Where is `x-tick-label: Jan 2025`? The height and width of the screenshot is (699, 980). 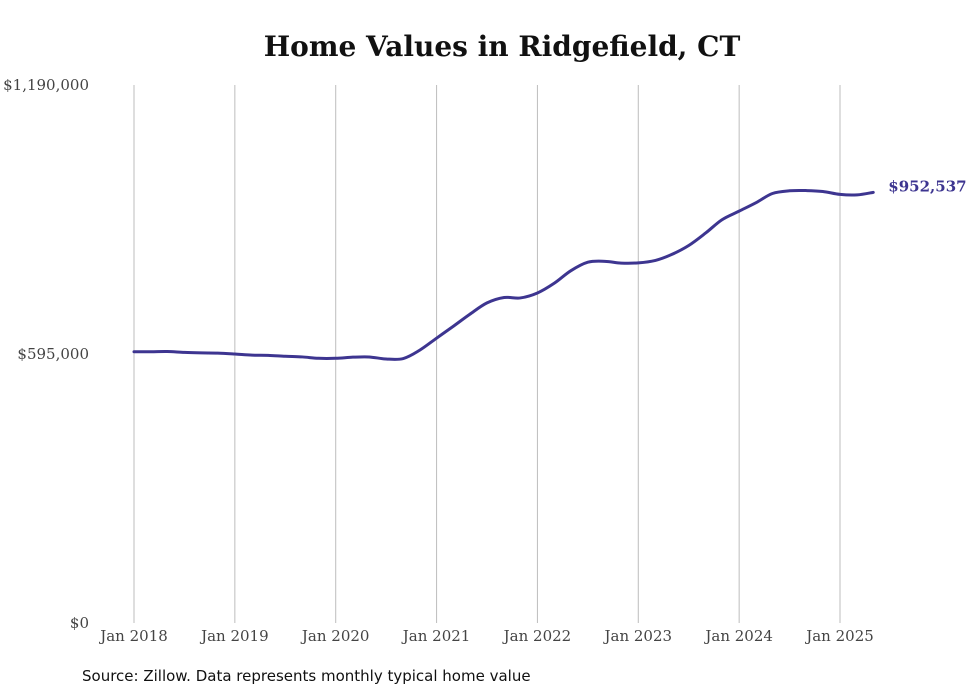
x-tick-label: Jan 2025 is located at coordinates (839, 636).